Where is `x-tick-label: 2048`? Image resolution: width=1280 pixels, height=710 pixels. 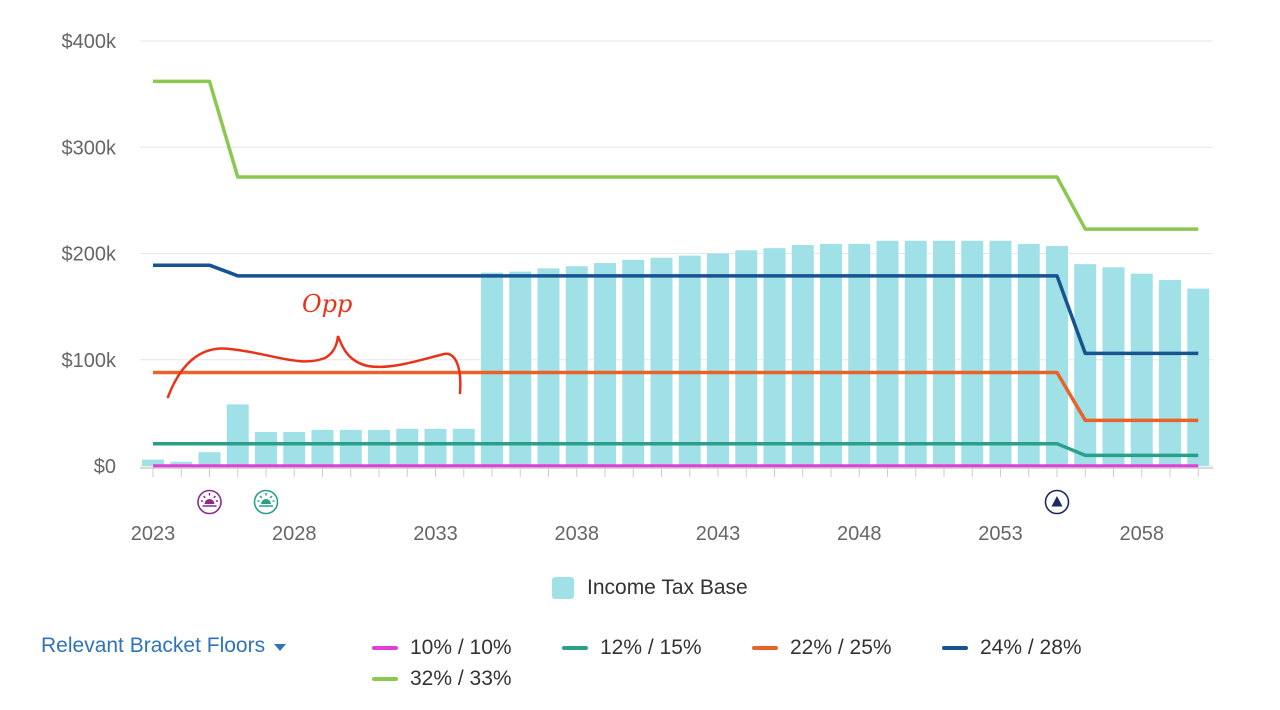
x-tick-label: 2048 is located at coordinates (859, 534).